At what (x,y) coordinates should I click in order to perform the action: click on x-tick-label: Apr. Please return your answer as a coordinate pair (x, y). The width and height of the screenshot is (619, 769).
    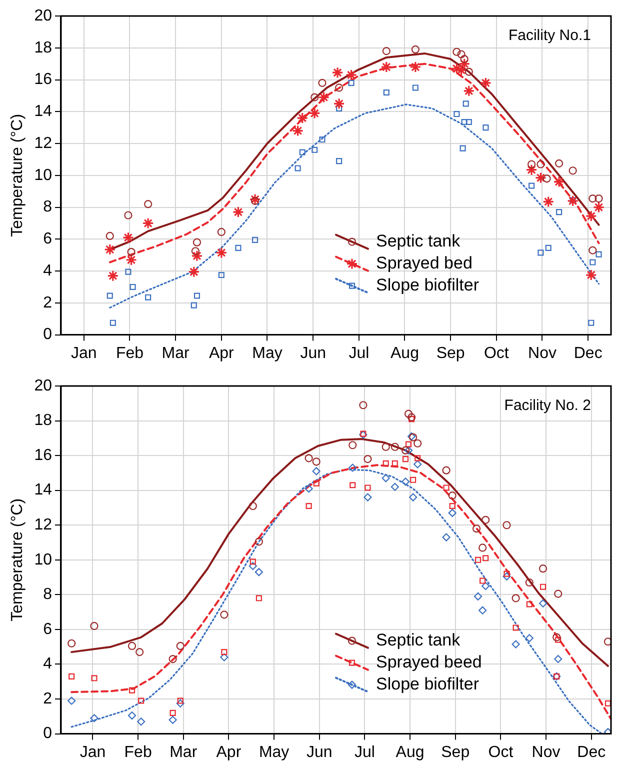
    Looking at the image, I should click on (229, 752).